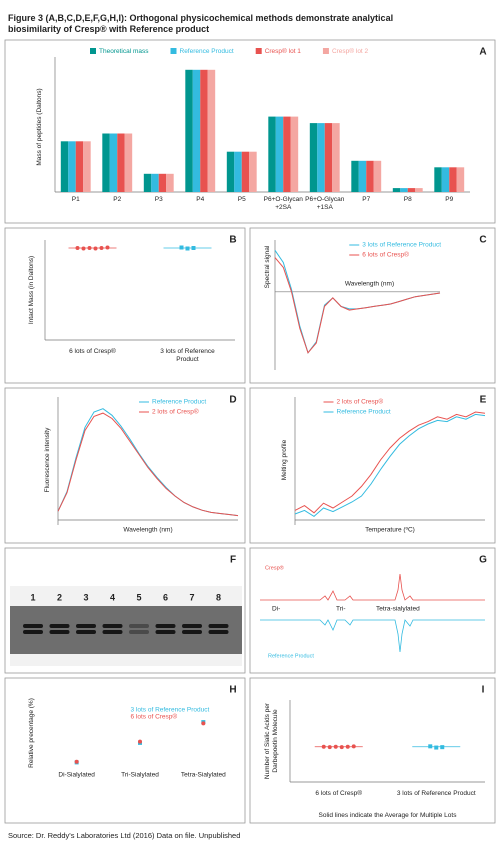 The height and width of the screenshot is (853, 501). What do you see at coordinates (283, 203) in the screenshot?
I see `x-tick-label: P6+O-Glycan +2SA` at bounding box center [283, 203].